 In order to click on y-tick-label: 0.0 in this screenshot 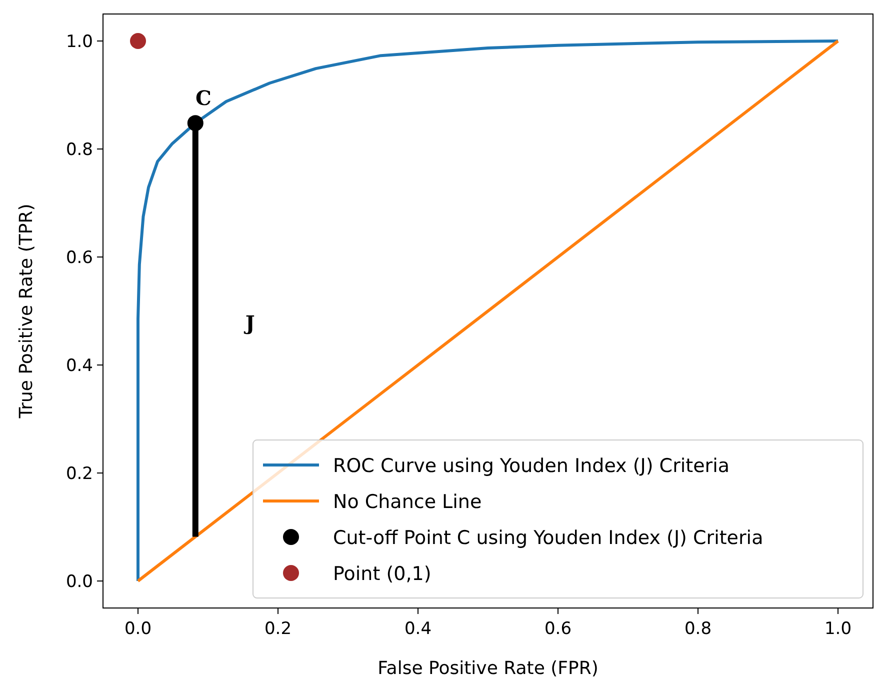, I will do `click(79, 582)`.